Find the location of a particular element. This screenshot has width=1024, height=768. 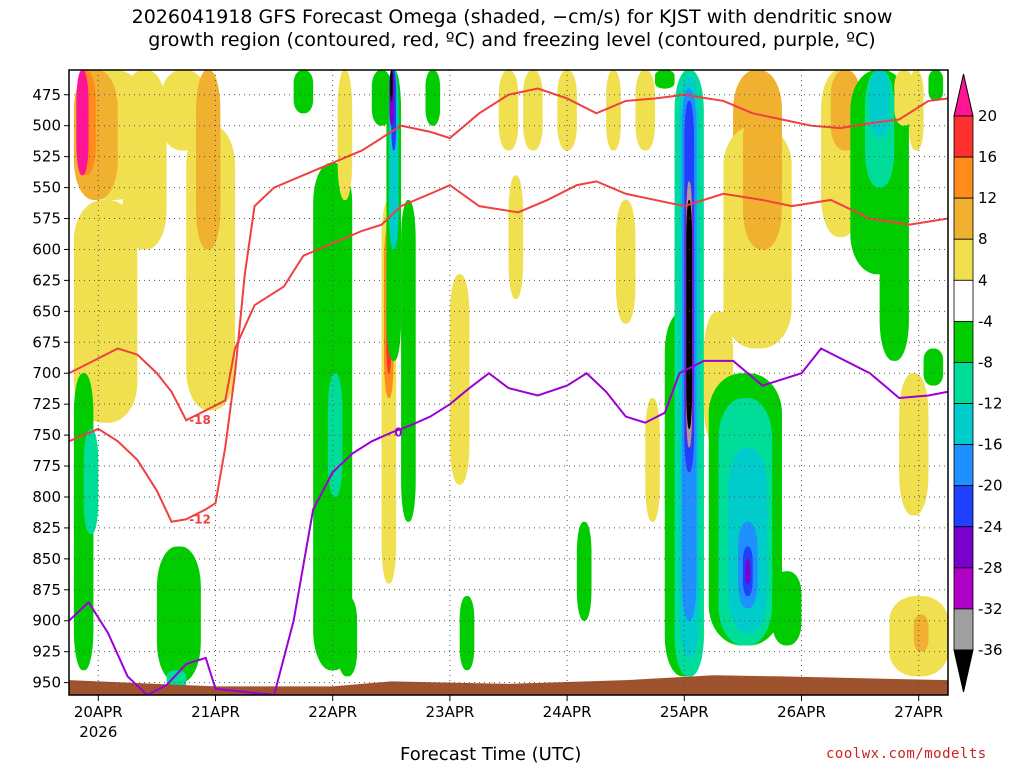

colorbar-label: -16 is located at coordinates (990, 445).